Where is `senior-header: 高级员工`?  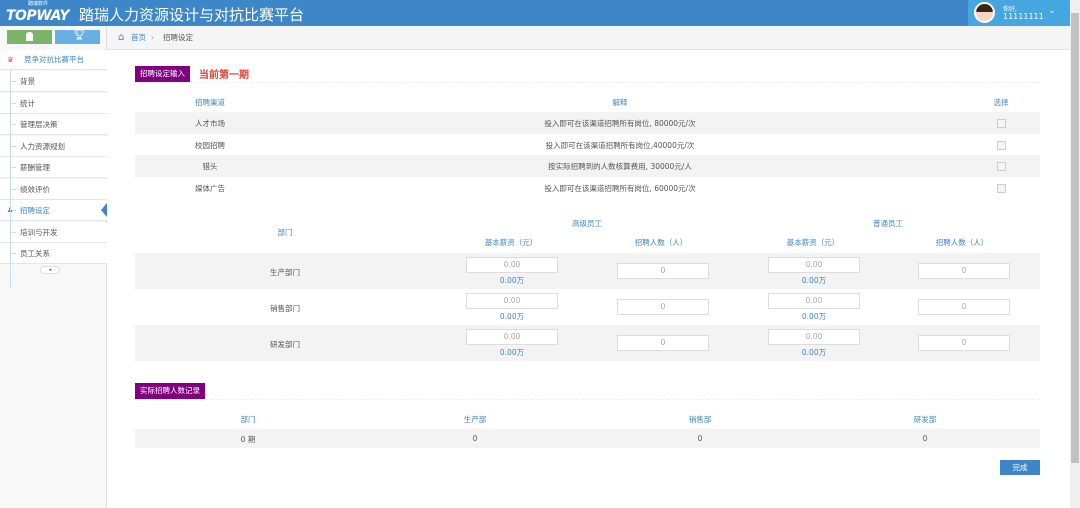
senior-header: 高级员工 is located at coordinates (587, 223).